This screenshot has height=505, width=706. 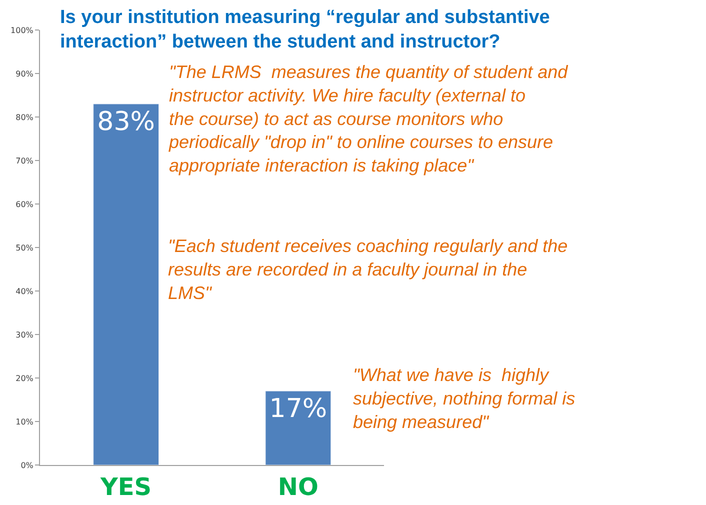 I want to click on y-tick-label: 60%, so click(x=25, y=204).